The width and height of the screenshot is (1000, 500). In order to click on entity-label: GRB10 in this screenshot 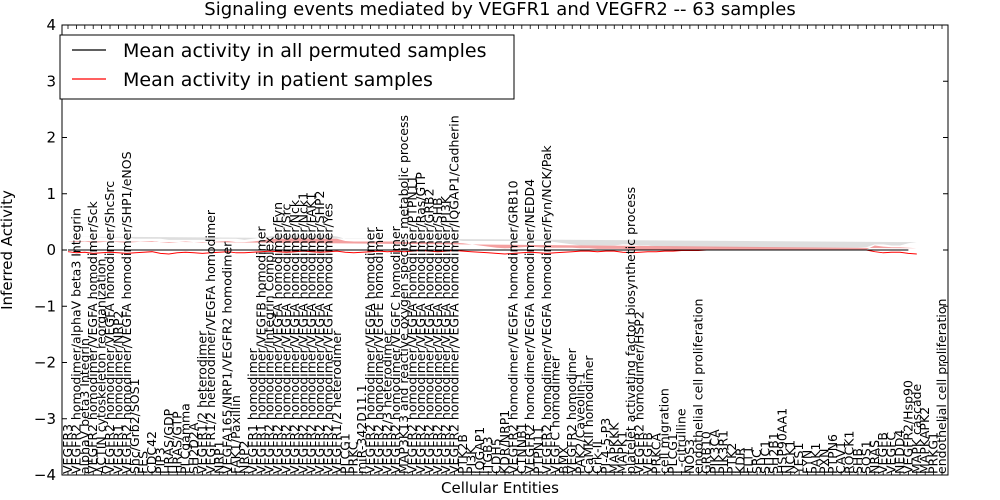, I will do `click(706, 452)`.